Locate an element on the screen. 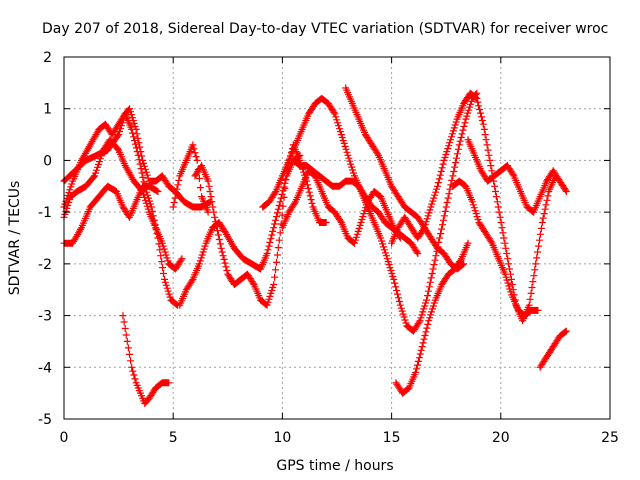 The image size is (640, 480). series-sat-O is located at coordinates (495, 248).